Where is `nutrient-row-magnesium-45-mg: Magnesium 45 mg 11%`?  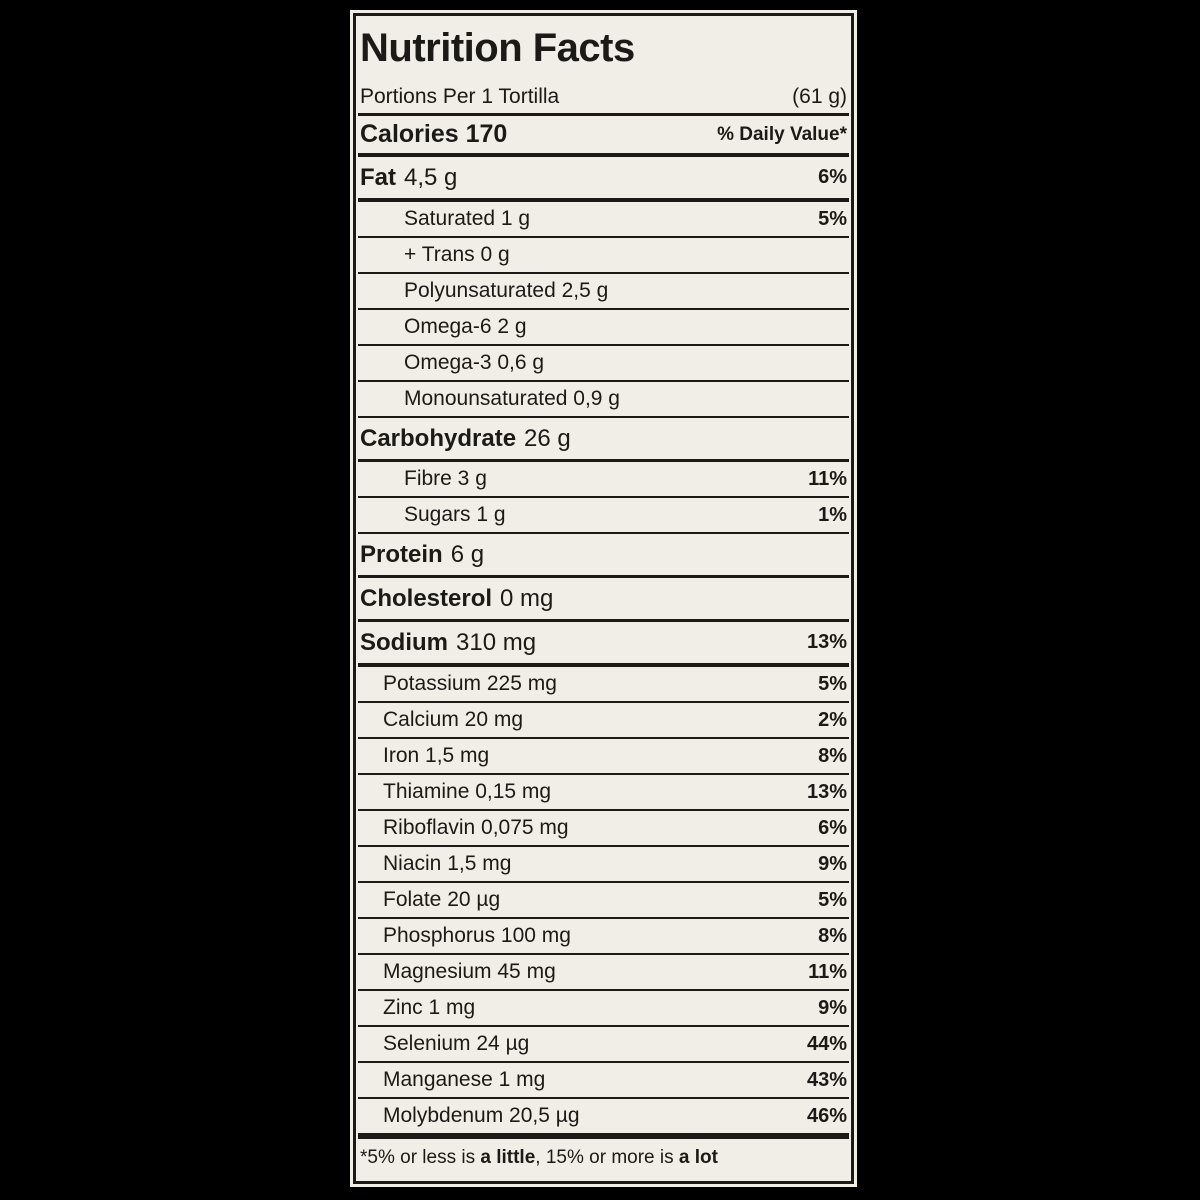
nutrient-row-magnesium-45-mg: Magnesium 45 mg 11% is located at coordinates (603, 972).